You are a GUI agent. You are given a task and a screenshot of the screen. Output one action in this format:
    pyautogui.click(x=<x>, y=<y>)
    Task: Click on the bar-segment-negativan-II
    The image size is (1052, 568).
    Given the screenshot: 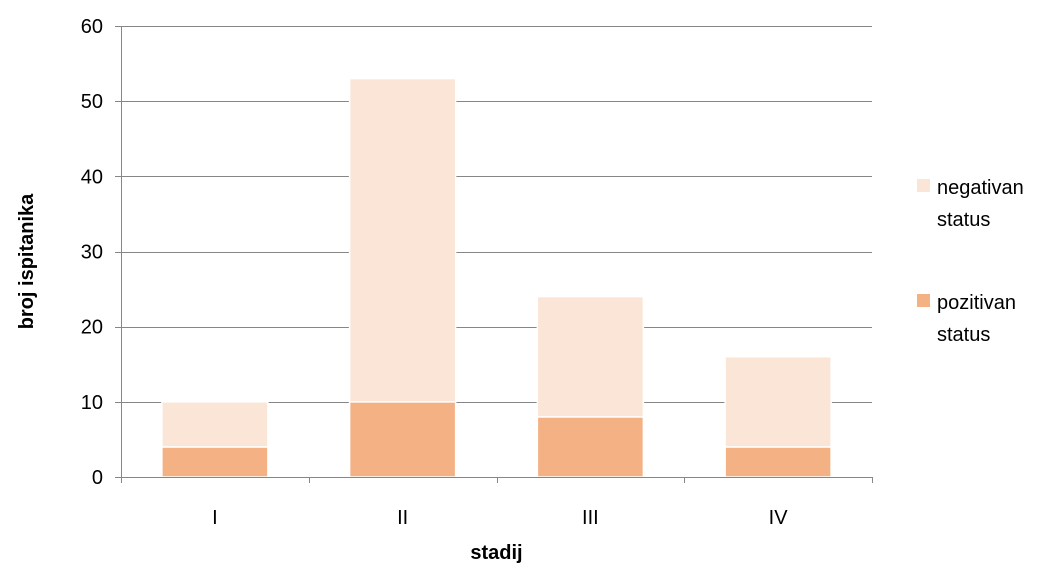 What is the action you would take?
    pyautogui.click(x=402, y=240)
    